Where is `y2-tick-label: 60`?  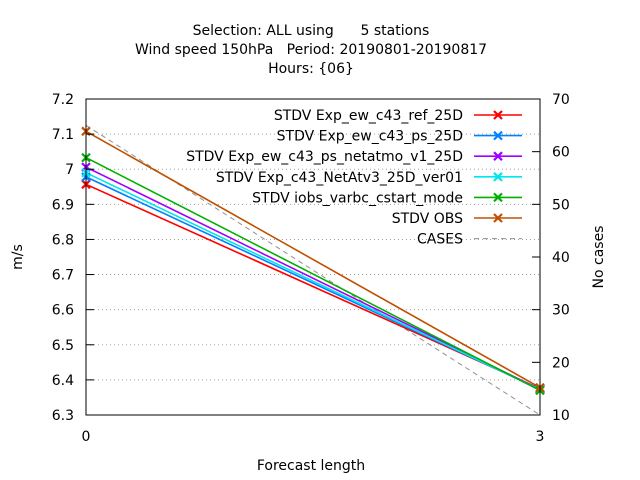 y2-tick-label: 60 is located at coordinates (561, 153).